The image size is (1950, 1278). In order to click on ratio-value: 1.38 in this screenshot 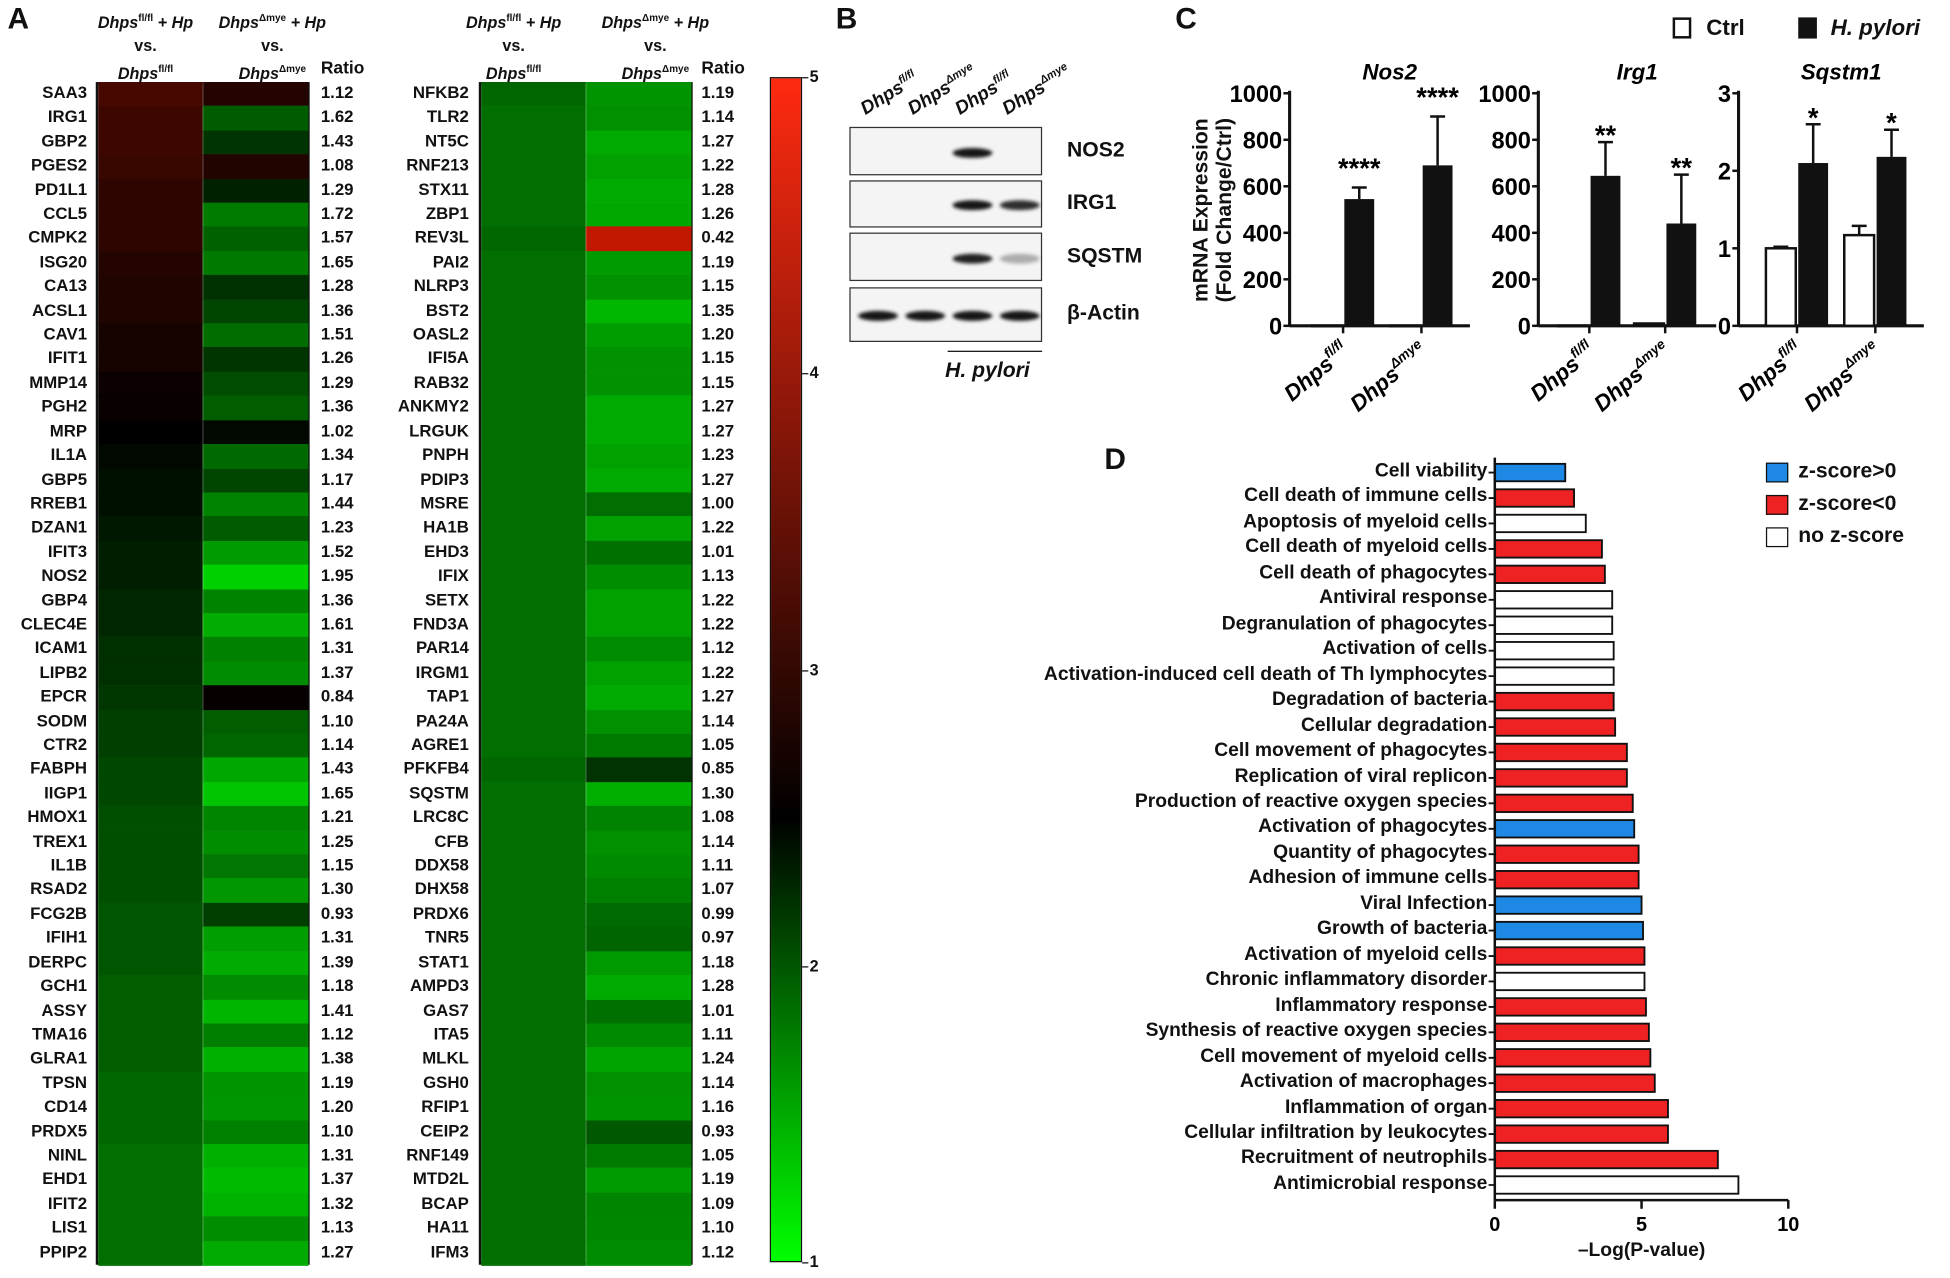, I will do `click(337, 1058)`.